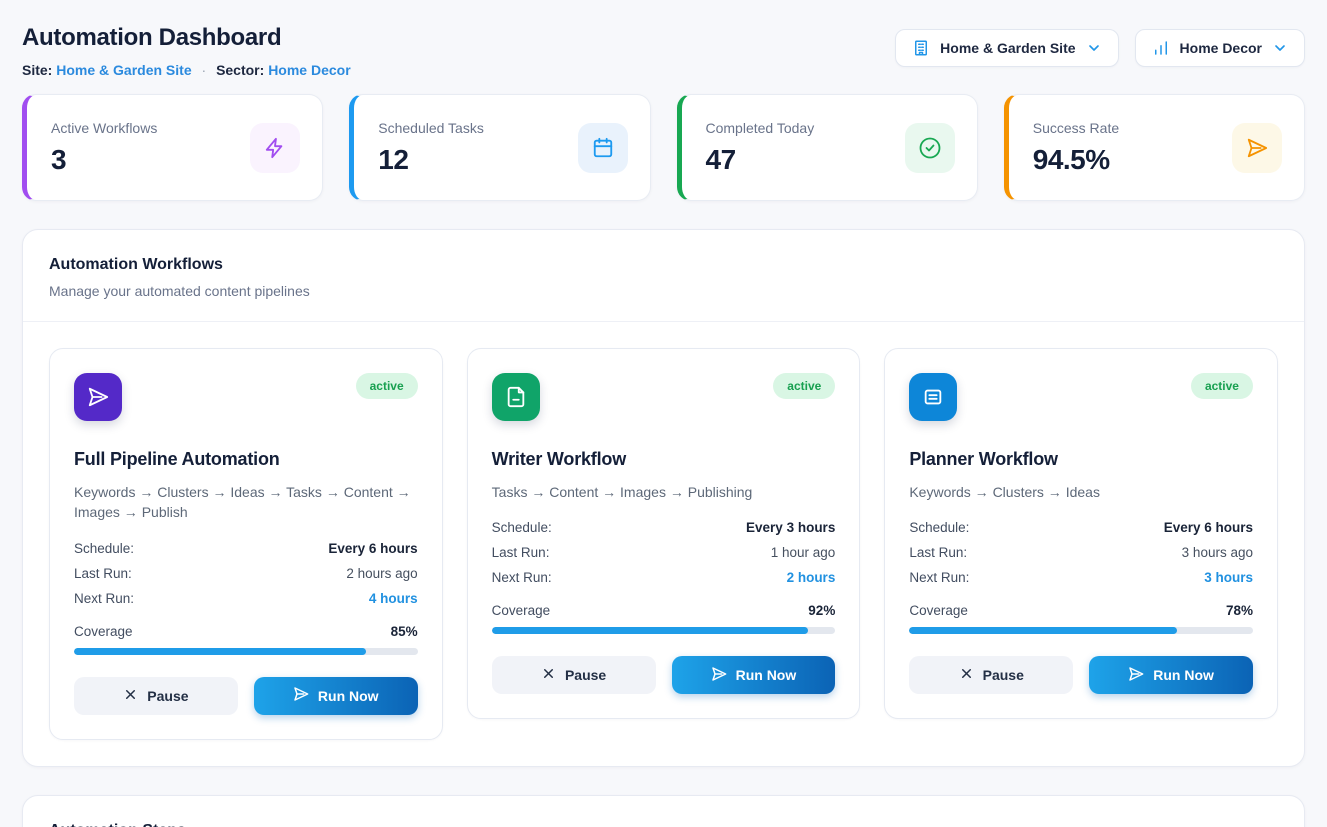  What do you see at coordinates (929, 147) in the screenshot?
I see `check-circle-icon` at bounding box center [929, 147].